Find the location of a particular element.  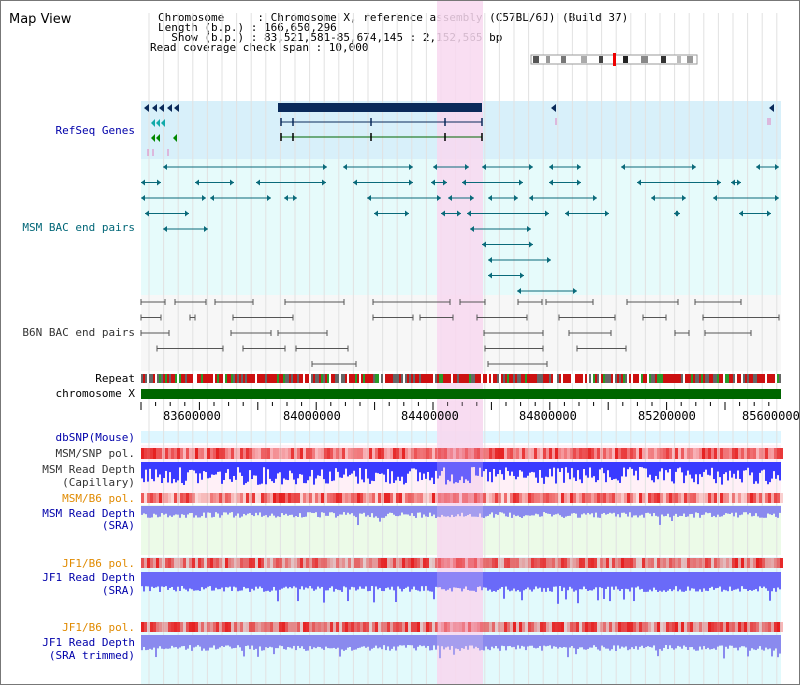

label-jf1-read-depth-trimmed-sub: (SRA trimmed) is located at coordinates (91, 655).